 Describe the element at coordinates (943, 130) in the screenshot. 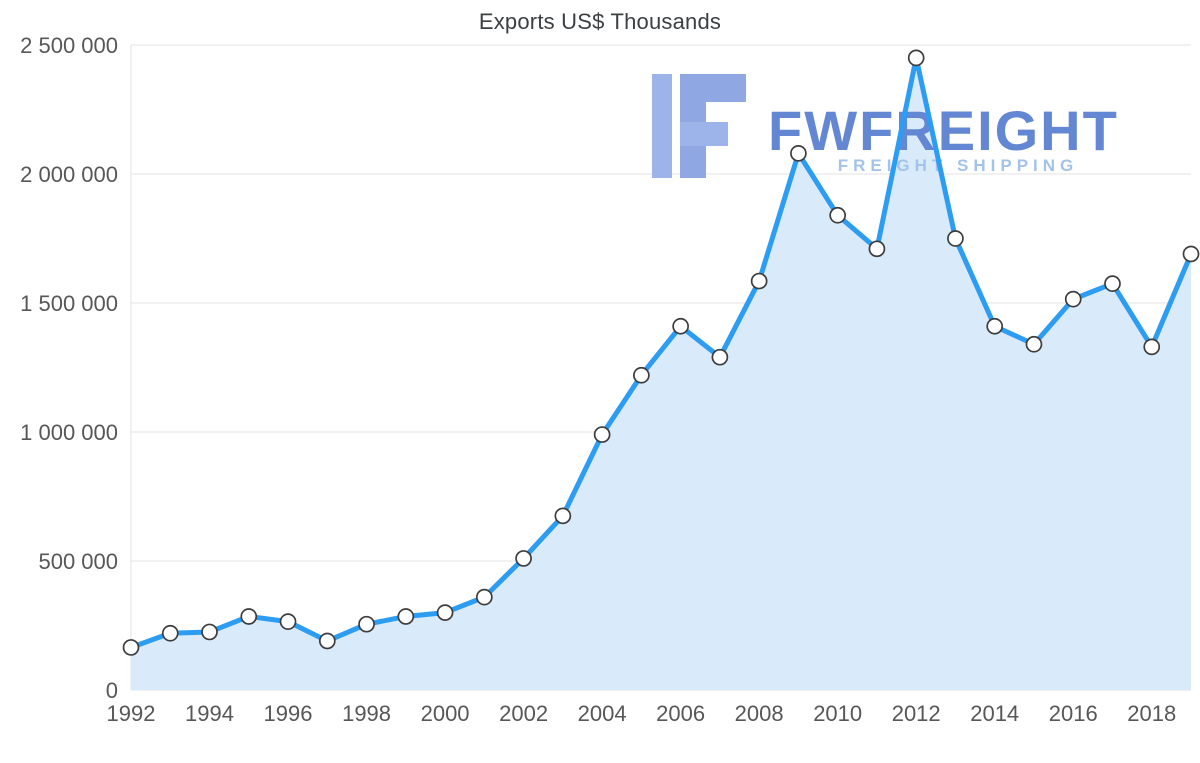

I see `watermark-brand: FWFREIGHT` at that location.